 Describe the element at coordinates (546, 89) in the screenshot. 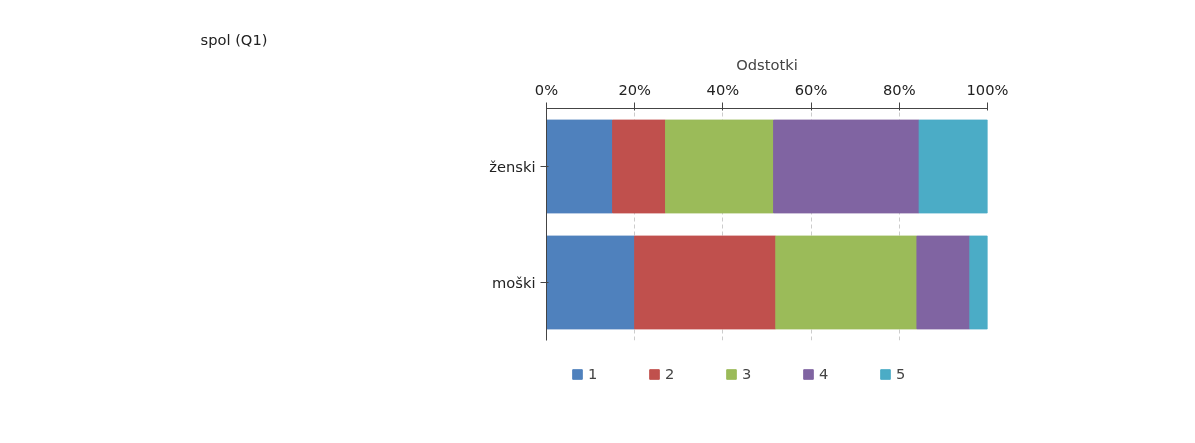

I see `x-tick-label: 0%` at that location.